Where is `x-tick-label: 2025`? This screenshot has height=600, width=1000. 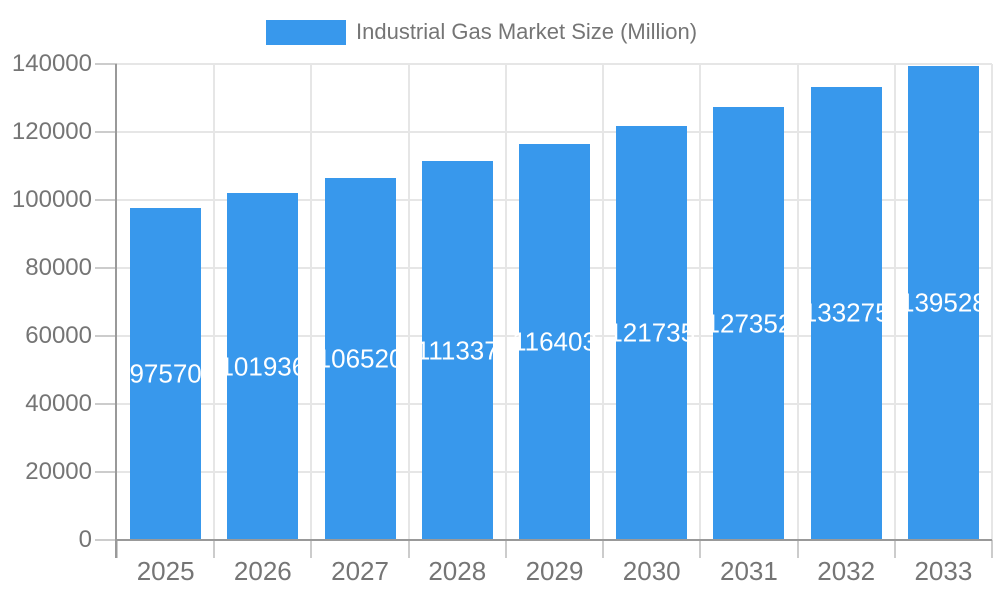
x-tick-label: 2025 is located at coordinates (165, 571).